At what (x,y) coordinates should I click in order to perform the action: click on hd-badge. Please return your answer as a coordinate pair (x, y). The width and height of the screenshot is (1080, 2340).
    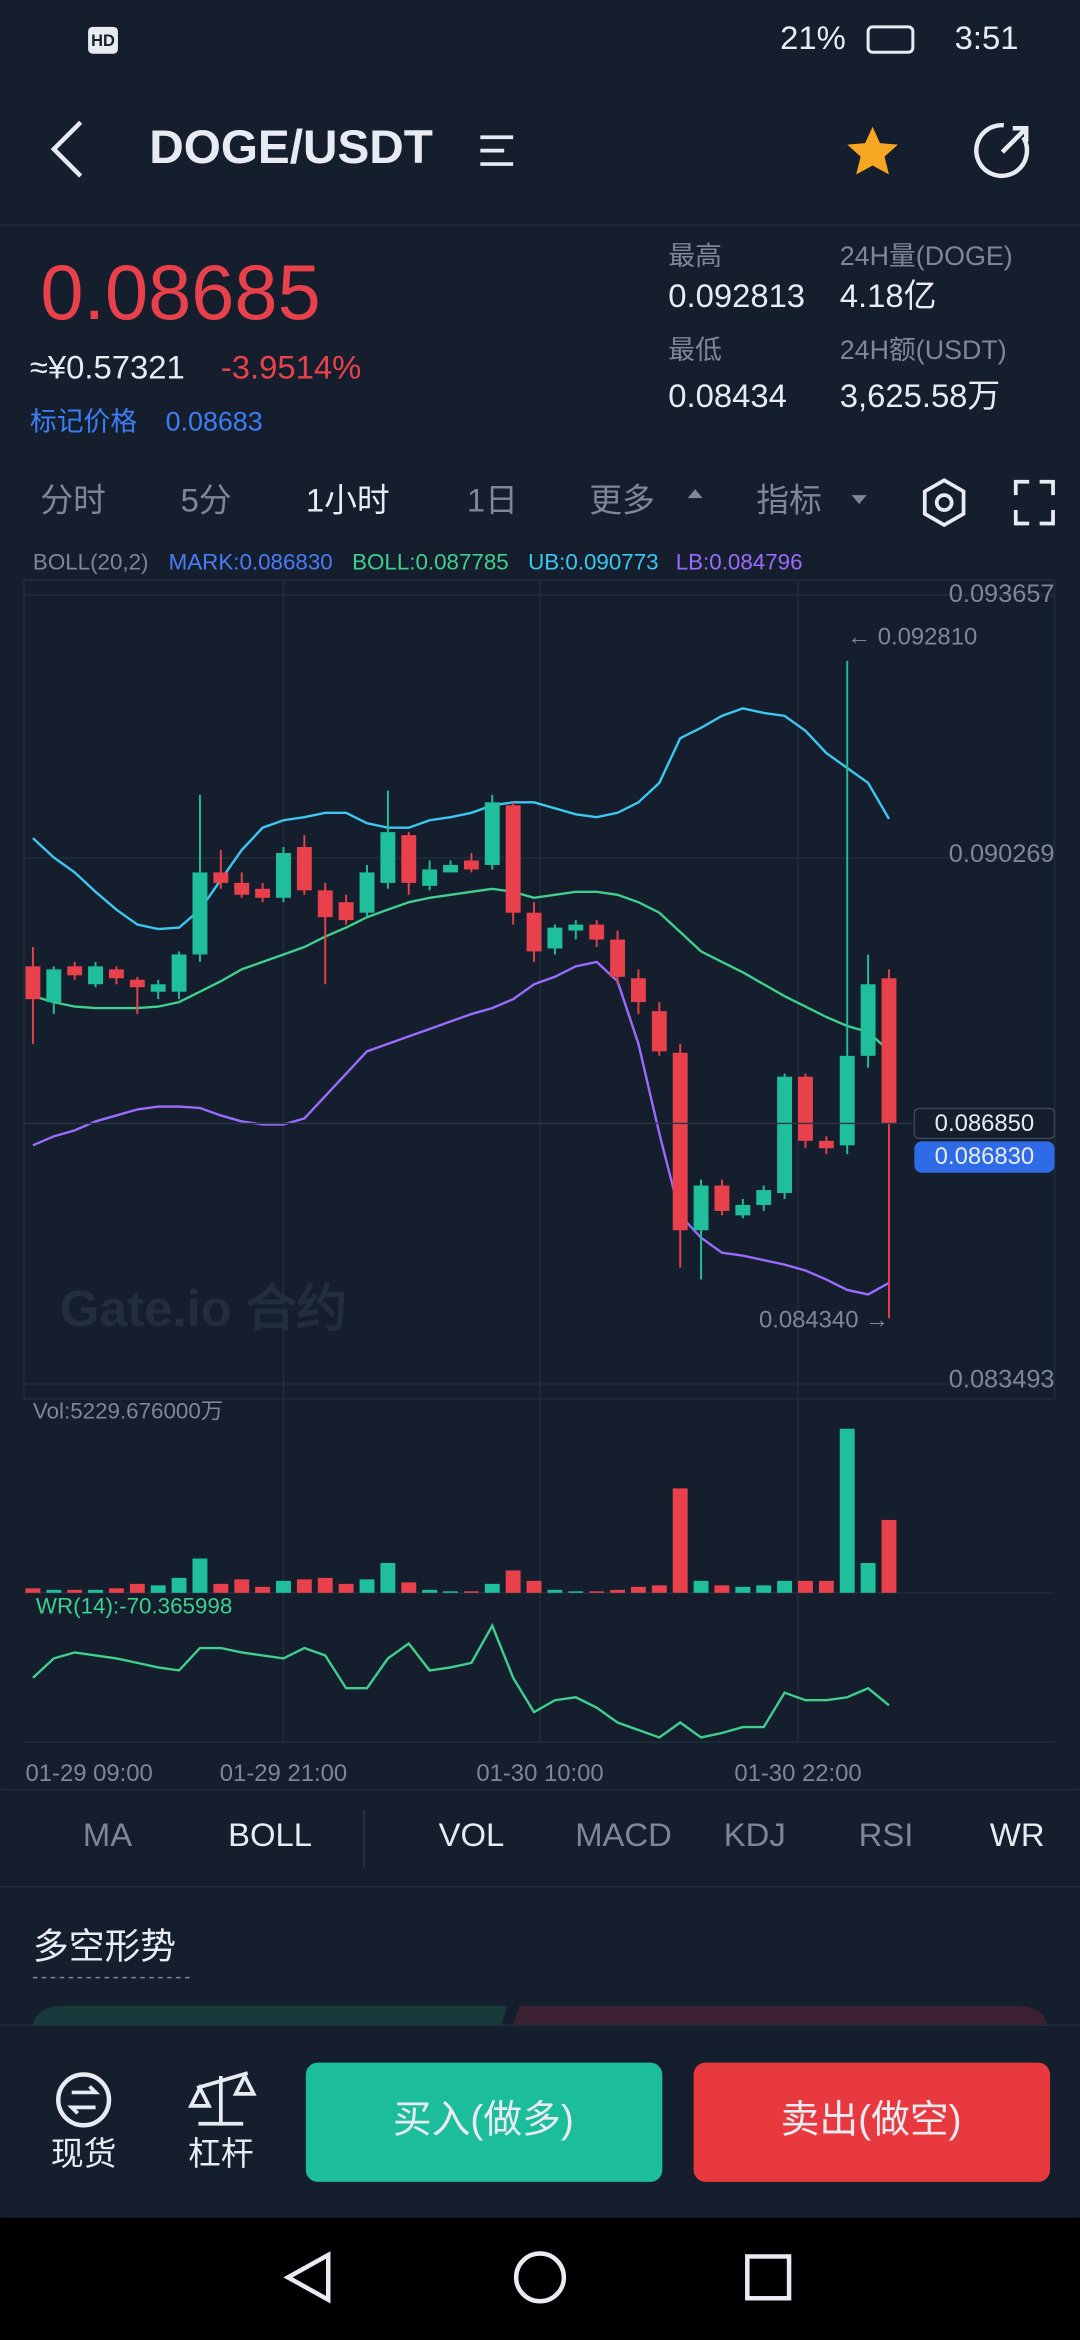
    Looking at the image, I should click on (103, 40).